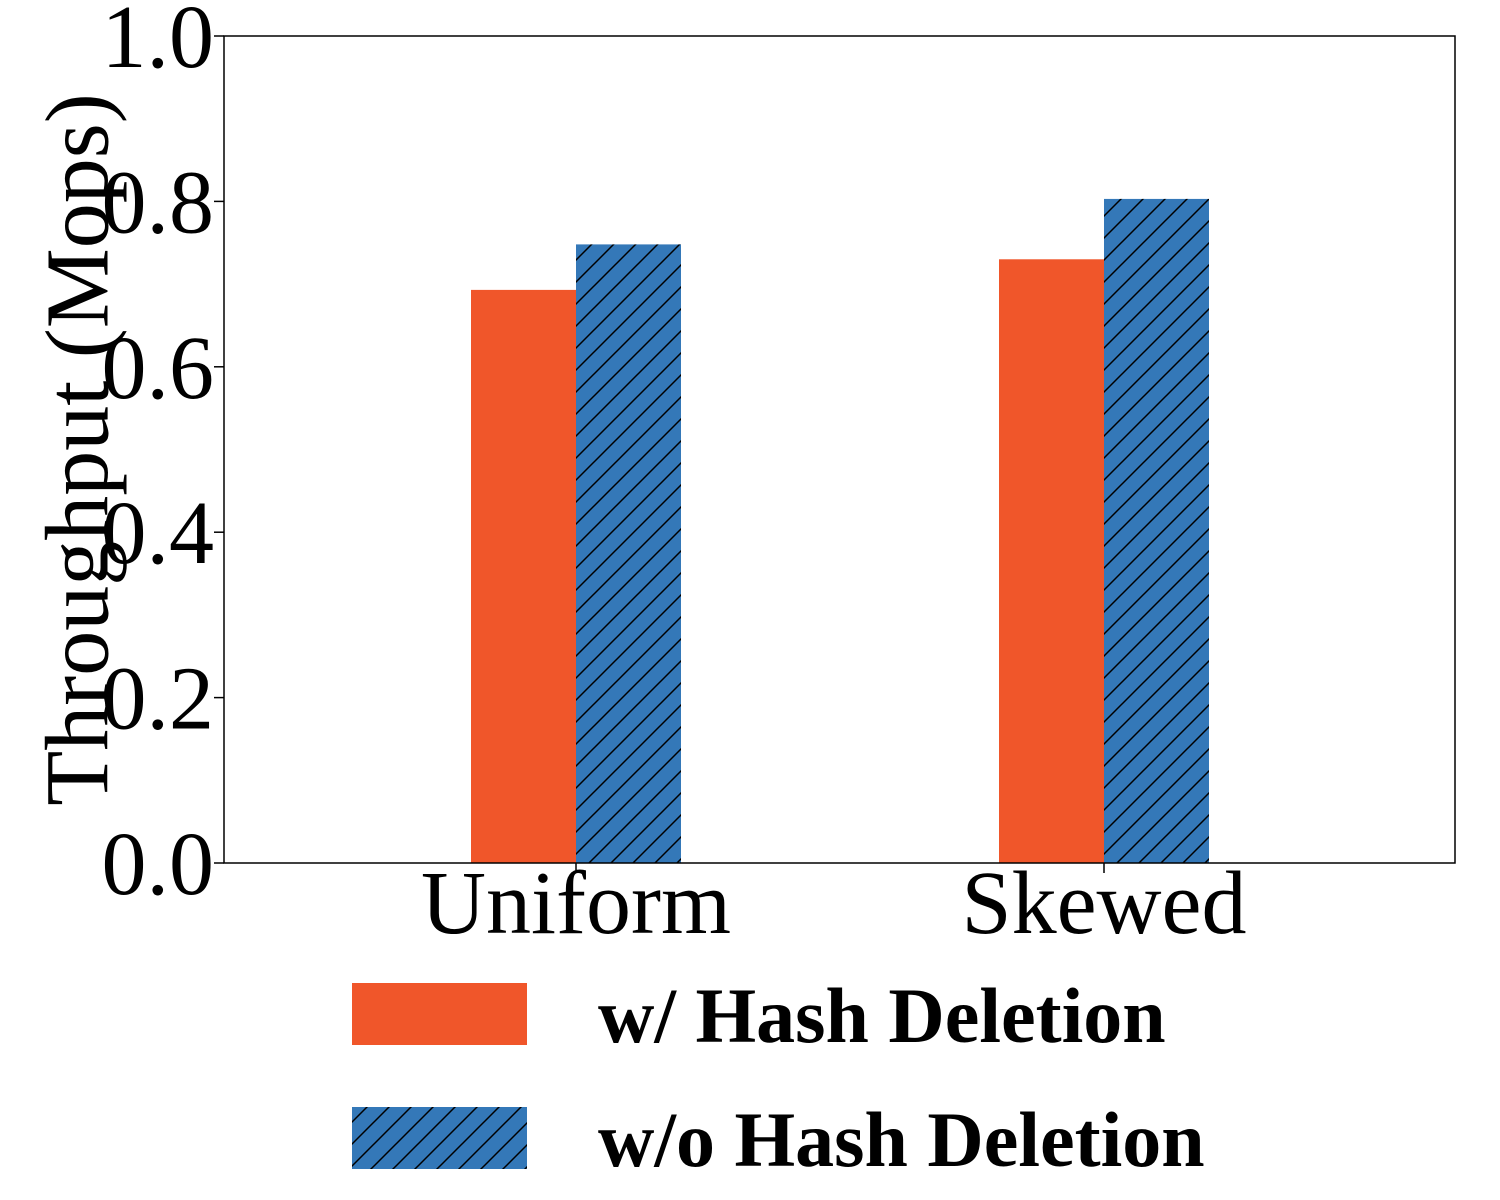 This screenshot has height=1200, width=1500. What do you see at coordinates (158, 368) in the screenshot?
I see `y-tick-label: 0.6` at bounding box center [158, 368].